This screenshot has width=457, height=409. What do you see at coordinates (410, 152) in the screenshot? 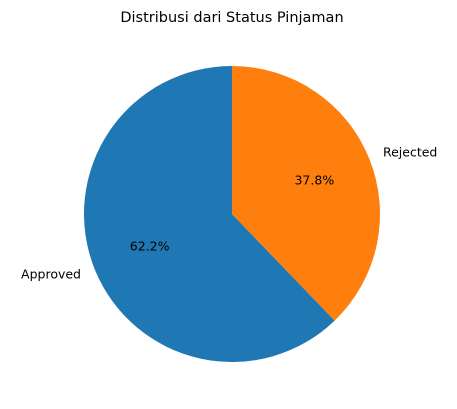
I see `slice-label-rejected: Rejected` at bounding box center [410, 152].